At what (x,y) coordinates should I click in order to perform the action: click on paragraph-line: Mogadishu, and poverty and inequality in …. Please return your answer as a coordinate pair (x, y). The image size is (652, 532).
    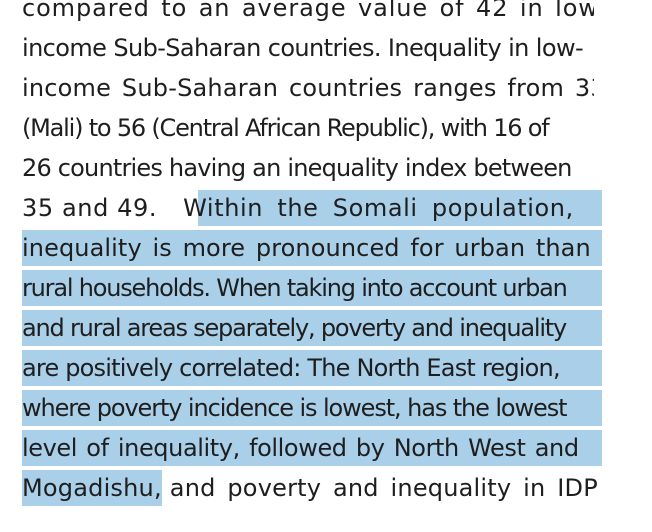
    Looking at the image, I should click on (312, 488).